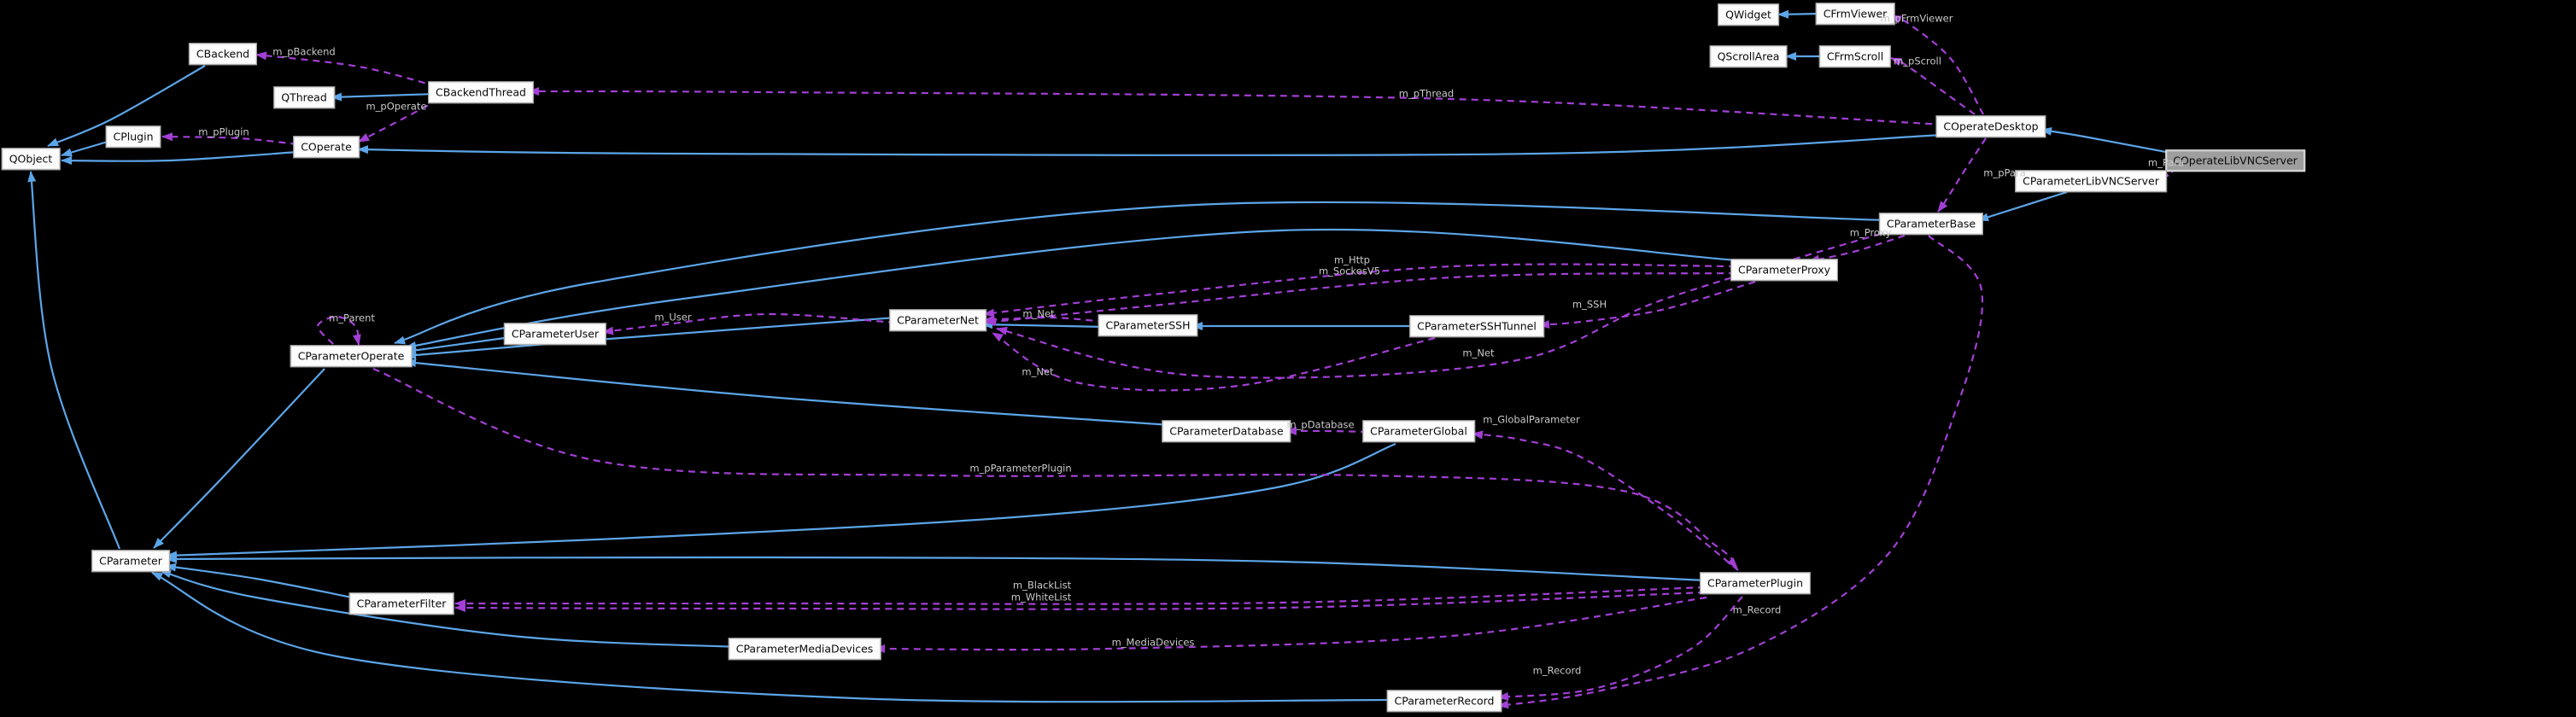 The height and width of the screenshot is (717, 2576). I want to click on edge-CBackend-to-QObject, so click(126, 106).